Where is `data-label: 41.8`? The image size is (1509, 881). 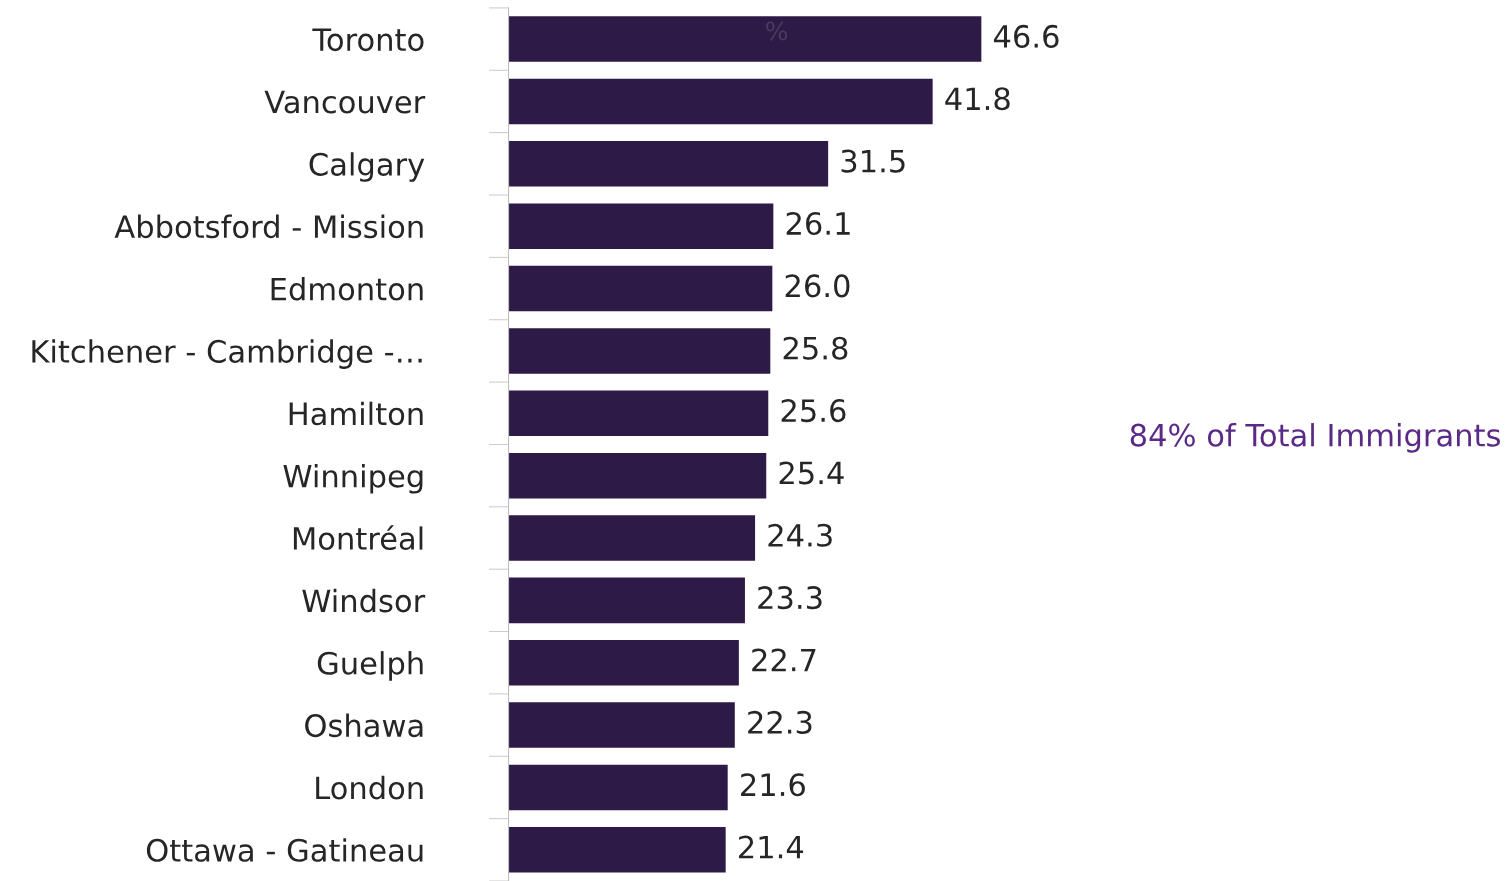
data-label: 41.8 is located at coordinates (977, 99).